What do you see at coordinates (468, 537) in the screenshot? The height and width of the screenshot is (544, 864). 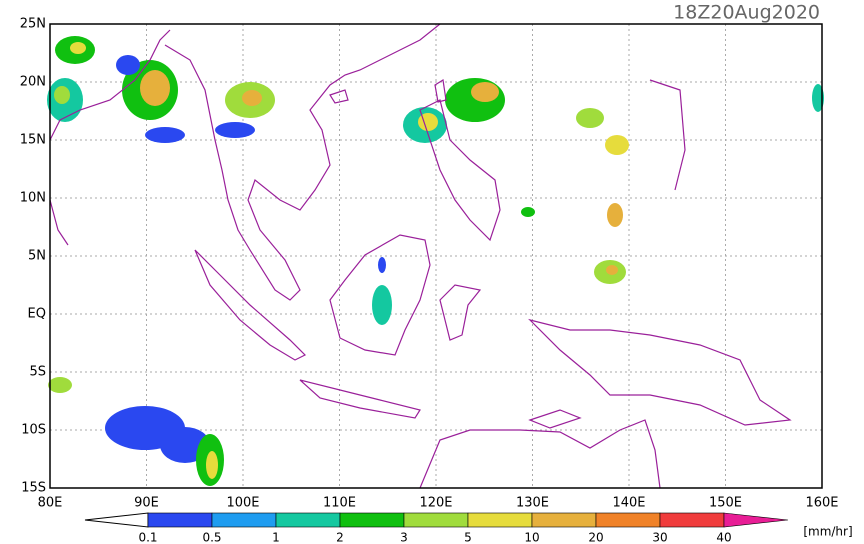 I see `colorbar-label: 5` at bounding box center [468, 537].